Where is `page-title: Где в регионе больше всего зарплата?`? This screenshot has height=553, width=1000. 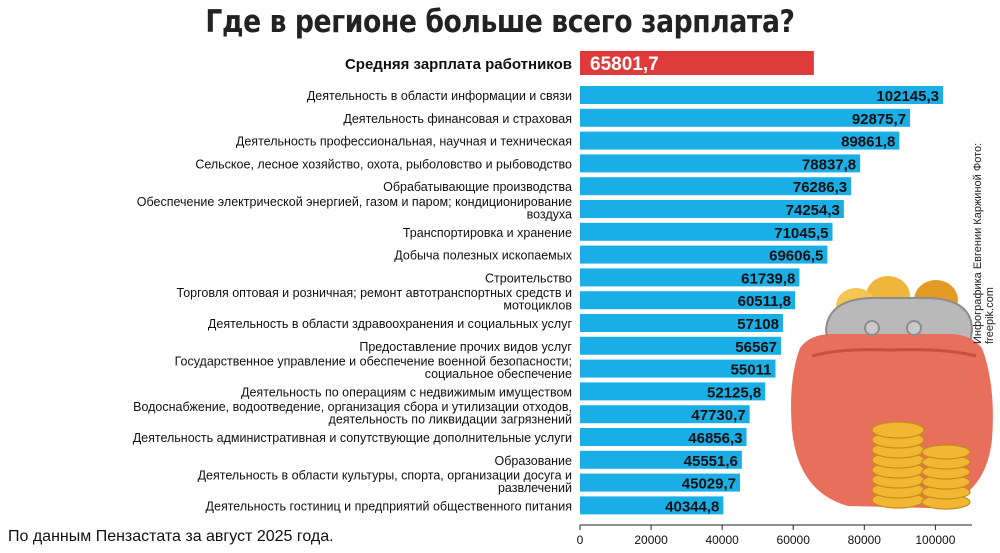
page-title: Где в регионе больше всего зарплата? is located at coordinates (500, 22).